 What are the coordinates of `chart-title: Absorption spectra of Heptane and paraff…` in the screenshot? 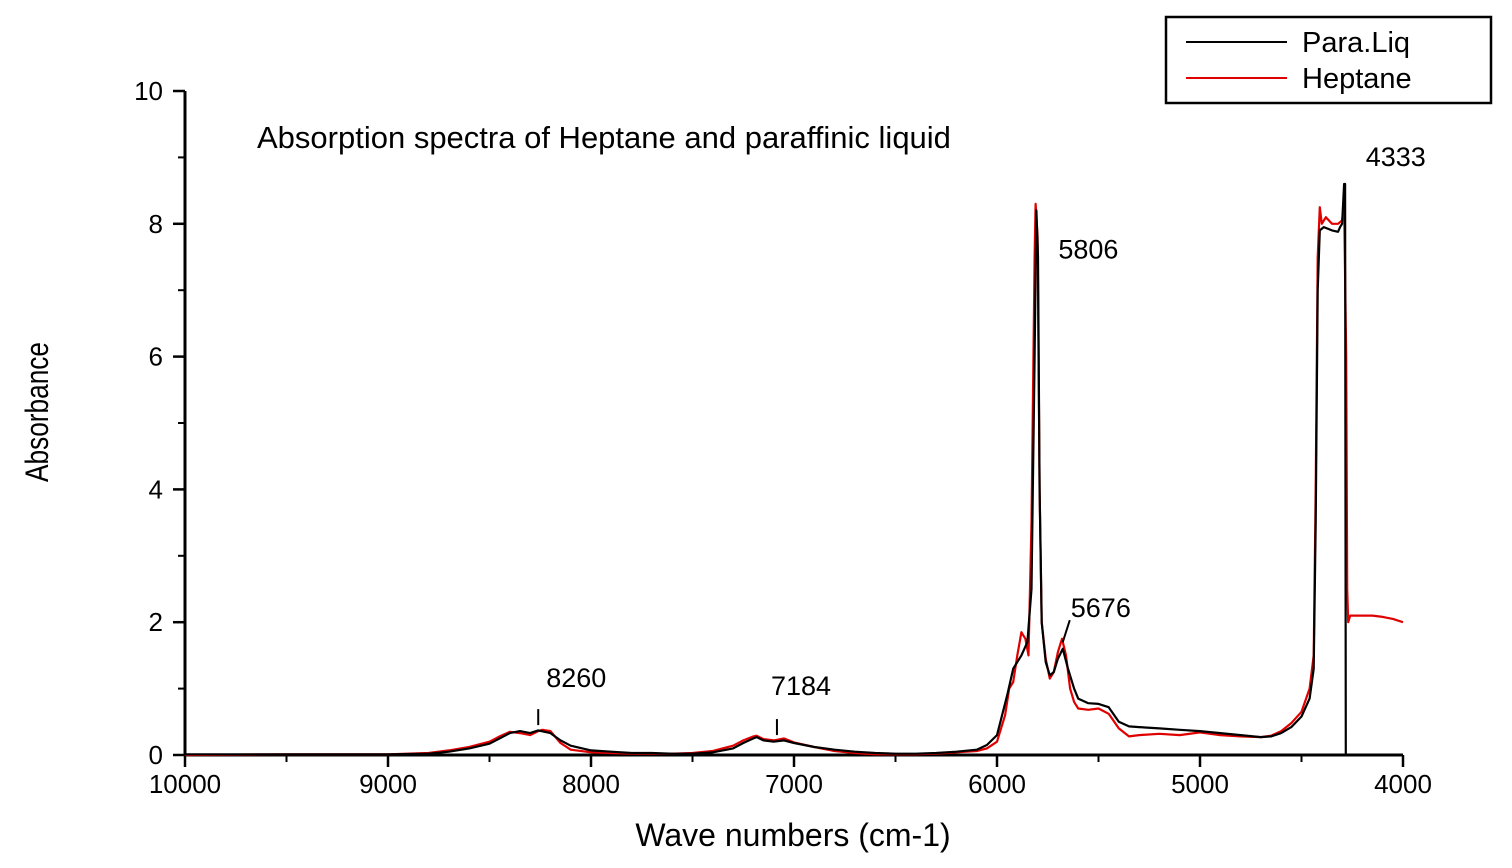 It's located at (604, 137).